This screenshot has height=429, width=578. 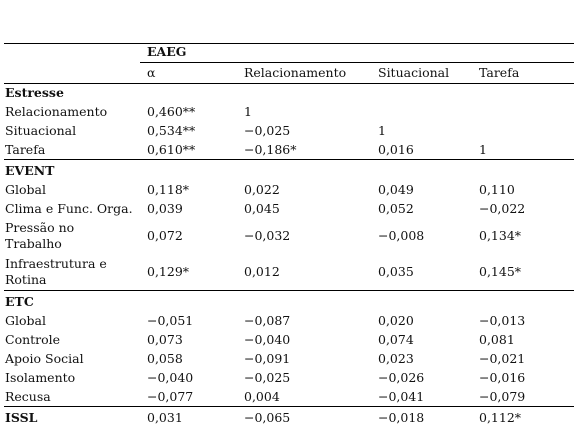 What do you see at coordinates (401, 377) in the screenshot?
I see `cell: −0,026` at bounding box center [401, 377].